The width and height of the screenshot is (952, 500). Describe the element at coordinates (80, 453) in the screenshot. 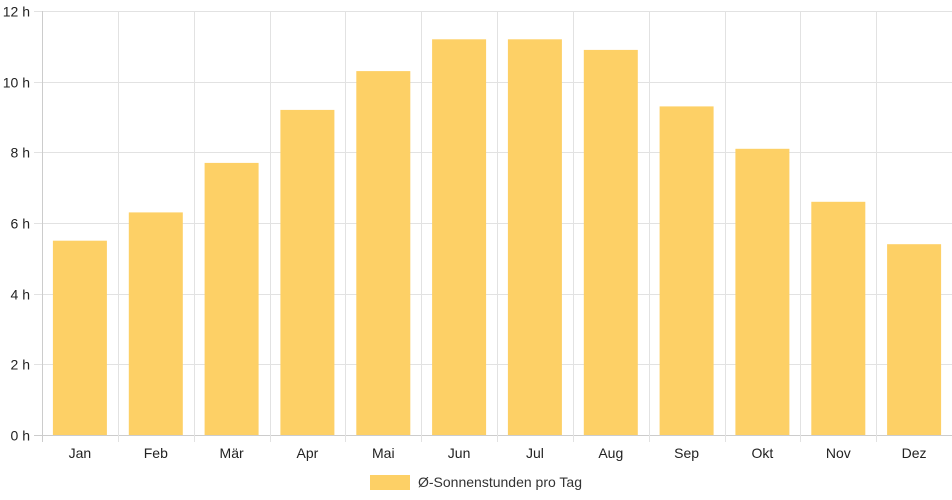

I see `x-tick-label: Jan` at that location.